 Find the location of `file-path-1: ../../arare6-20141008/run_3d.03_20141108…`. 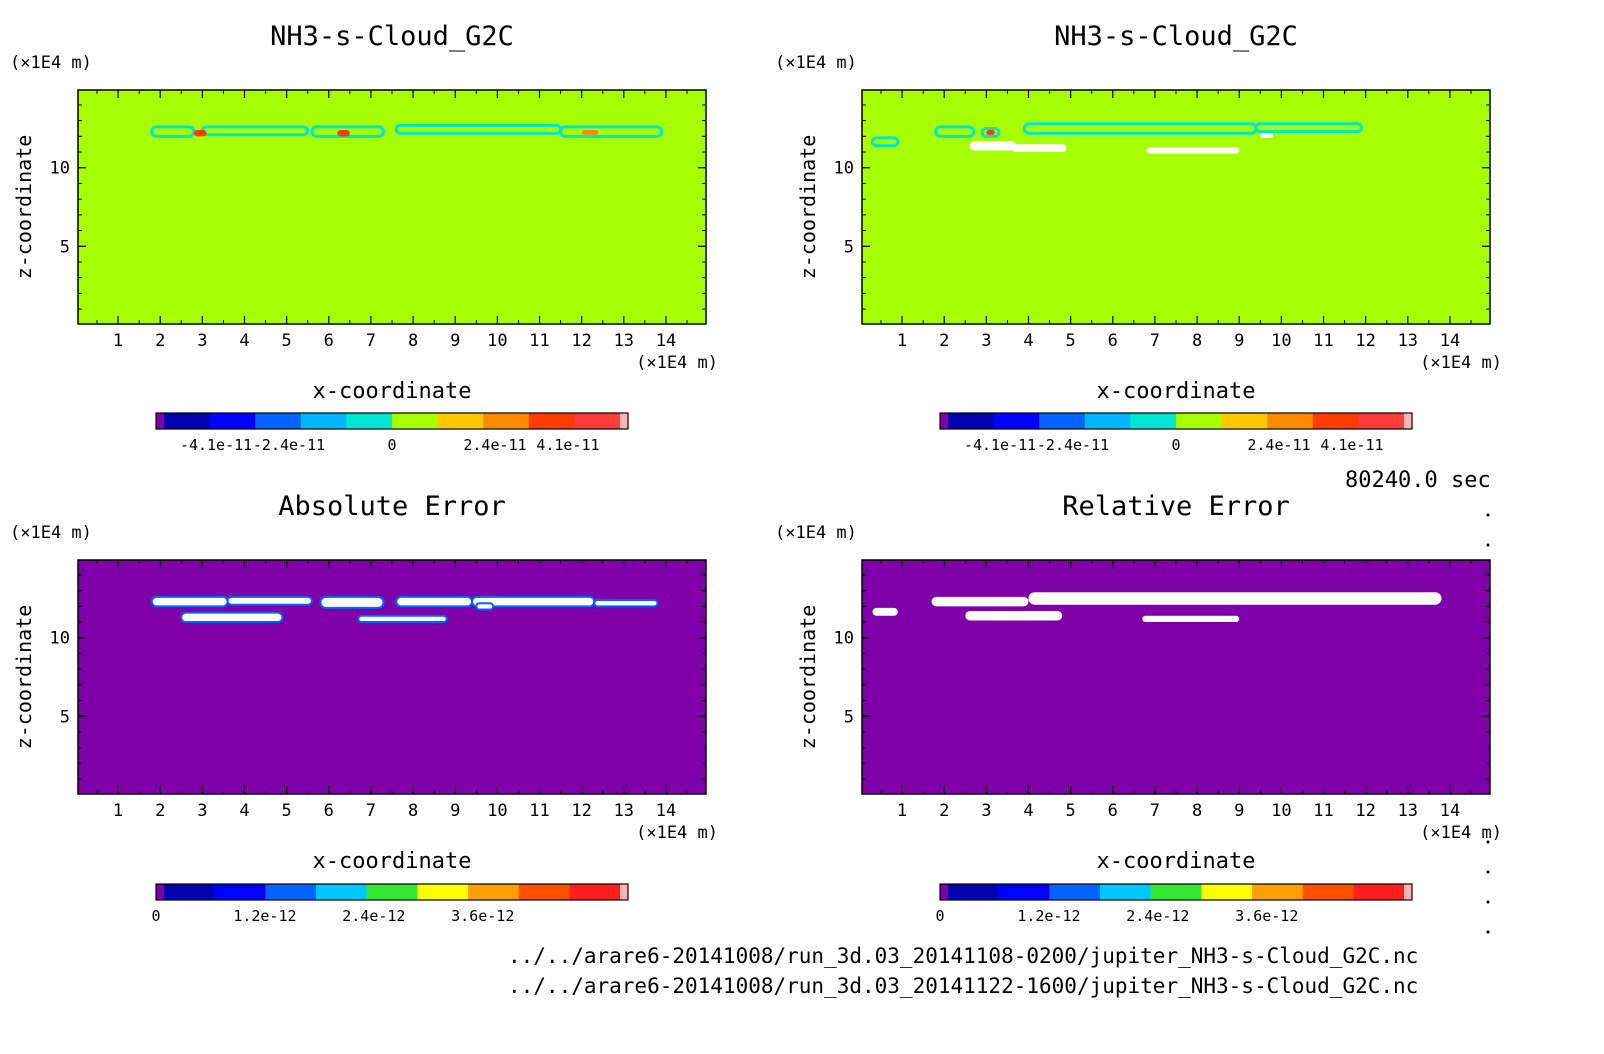

file-path-1: ../../arare6-20141008/run_3d.03_20141108… is located at coordinates (963, 956).